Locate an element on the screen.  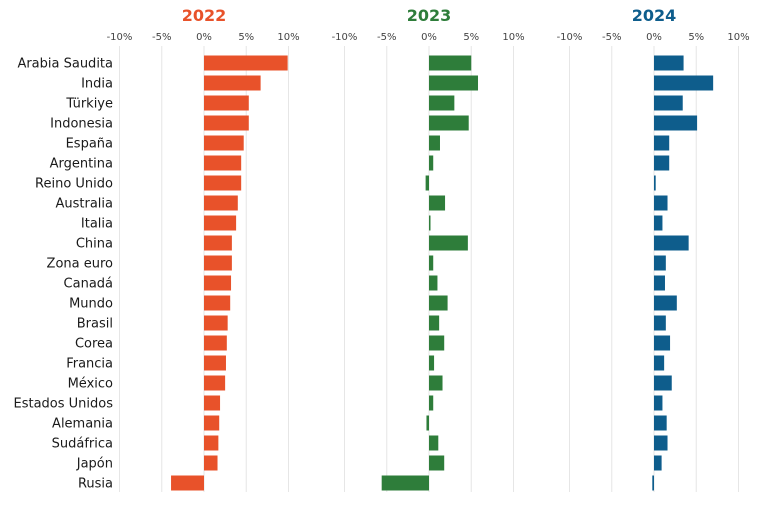
bar-2023-turkiye is located at coordinates (442, 103).